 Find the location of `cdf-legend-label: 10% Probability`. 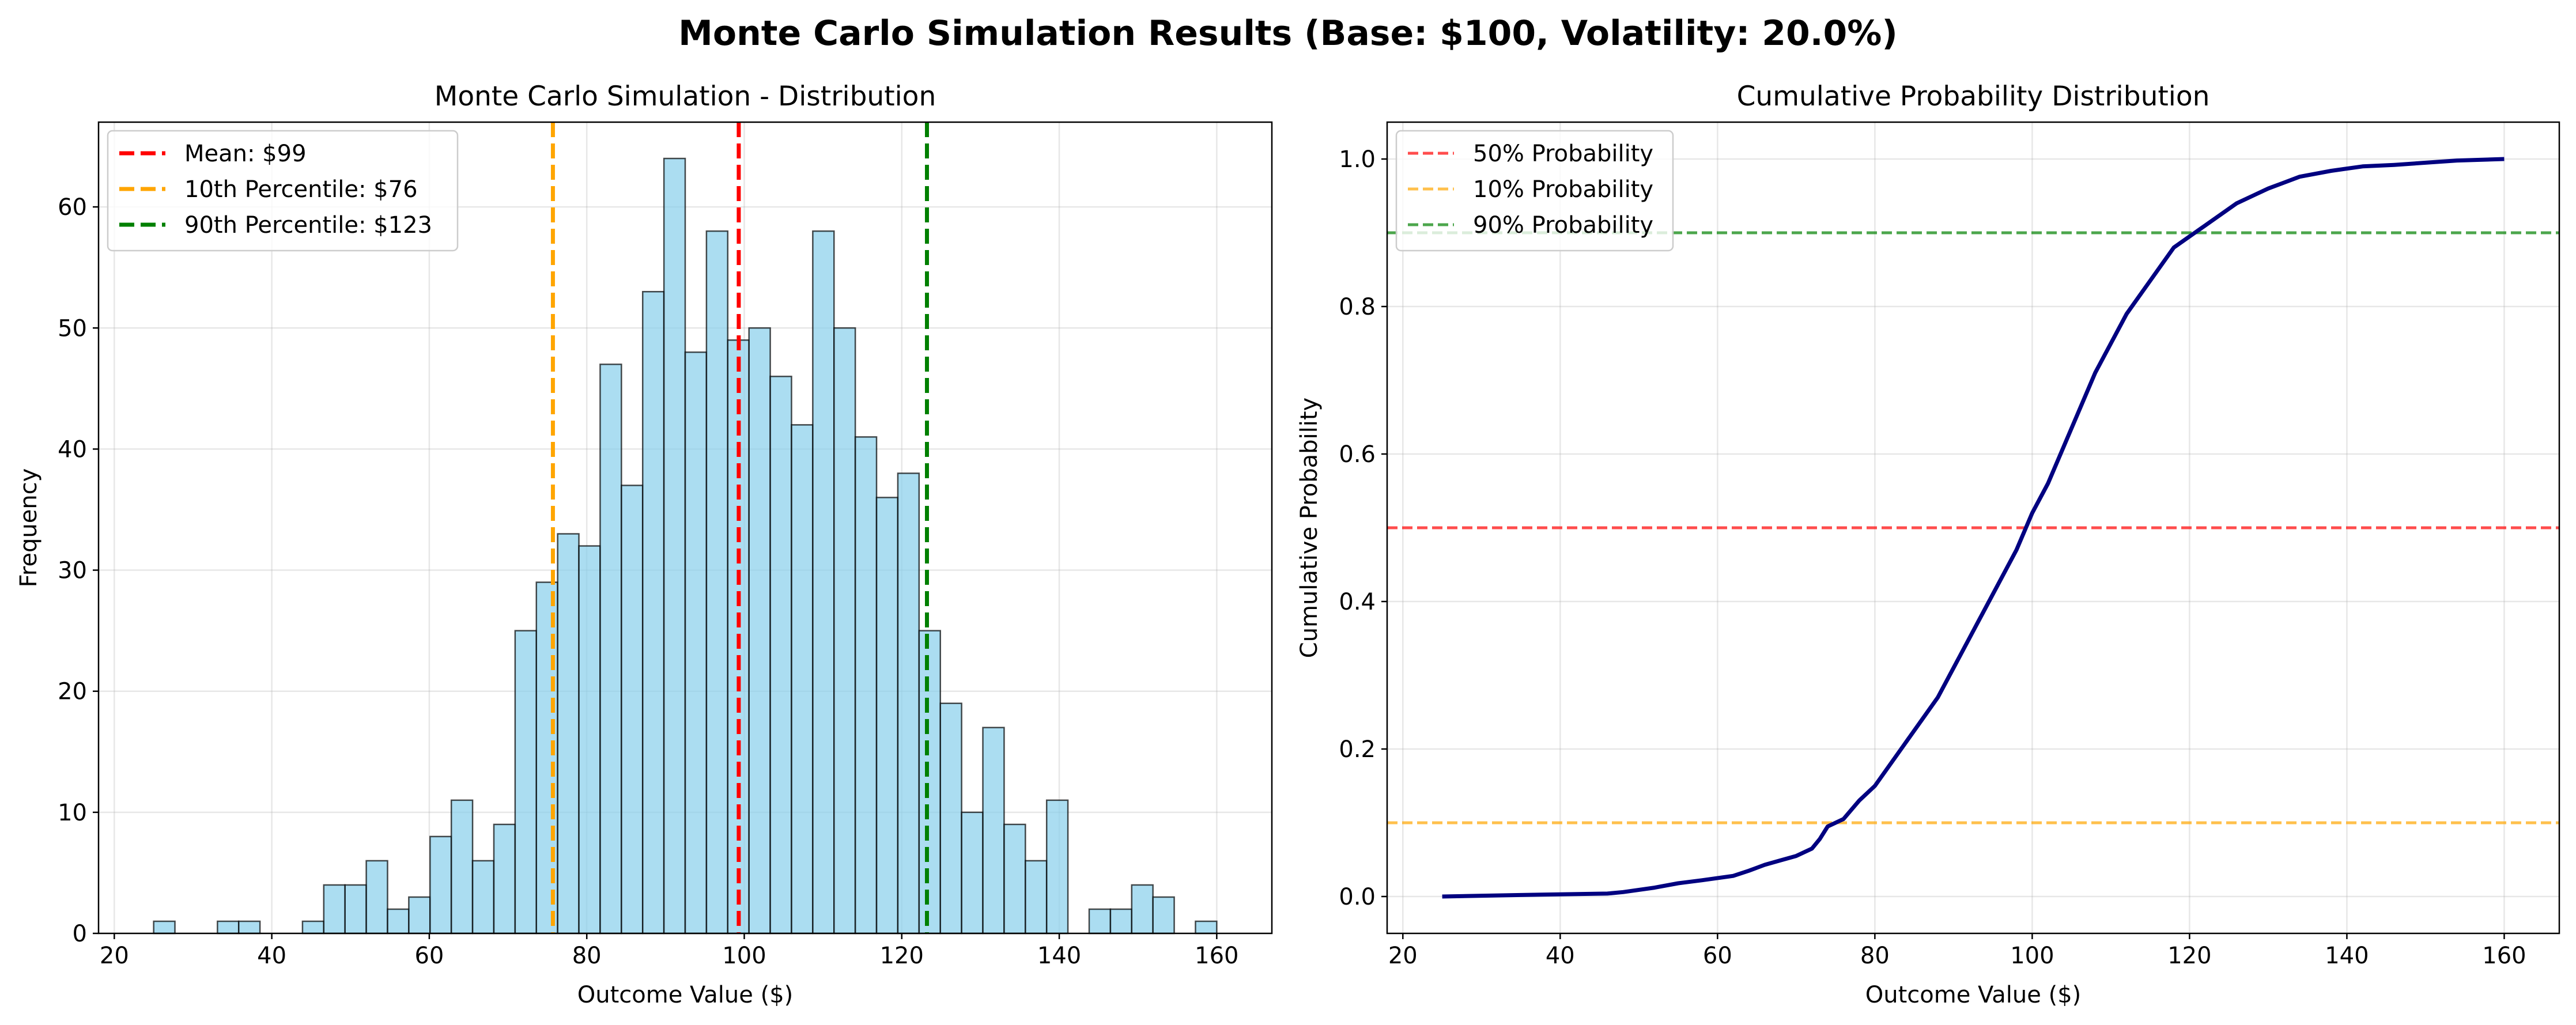

cdf-legend-label: 10% Probability is located at coordinates (1563, 189).